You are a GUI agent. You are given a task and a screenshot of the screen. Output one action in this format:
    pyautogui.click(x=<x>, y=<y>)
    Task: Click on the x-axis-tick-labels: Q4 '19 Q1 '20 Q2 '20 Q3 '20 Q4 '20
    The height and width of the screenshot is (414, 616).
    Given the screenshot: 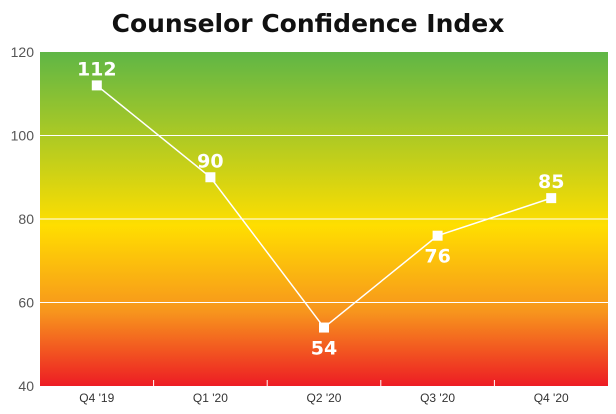 What is the action you would take?
    pyautogui.click(x=324, y=398)
    